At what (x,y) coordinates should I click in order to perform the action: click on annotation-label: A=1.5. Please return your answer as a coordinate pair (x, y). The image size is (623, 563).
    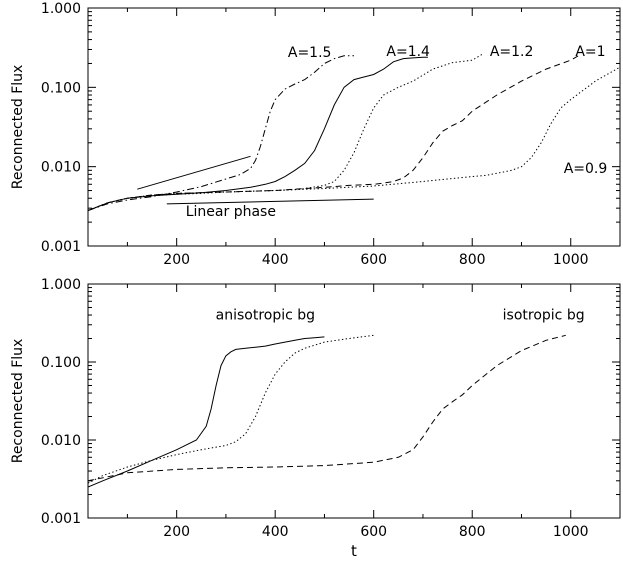
    Looking at the image, I should click on (310, 53).